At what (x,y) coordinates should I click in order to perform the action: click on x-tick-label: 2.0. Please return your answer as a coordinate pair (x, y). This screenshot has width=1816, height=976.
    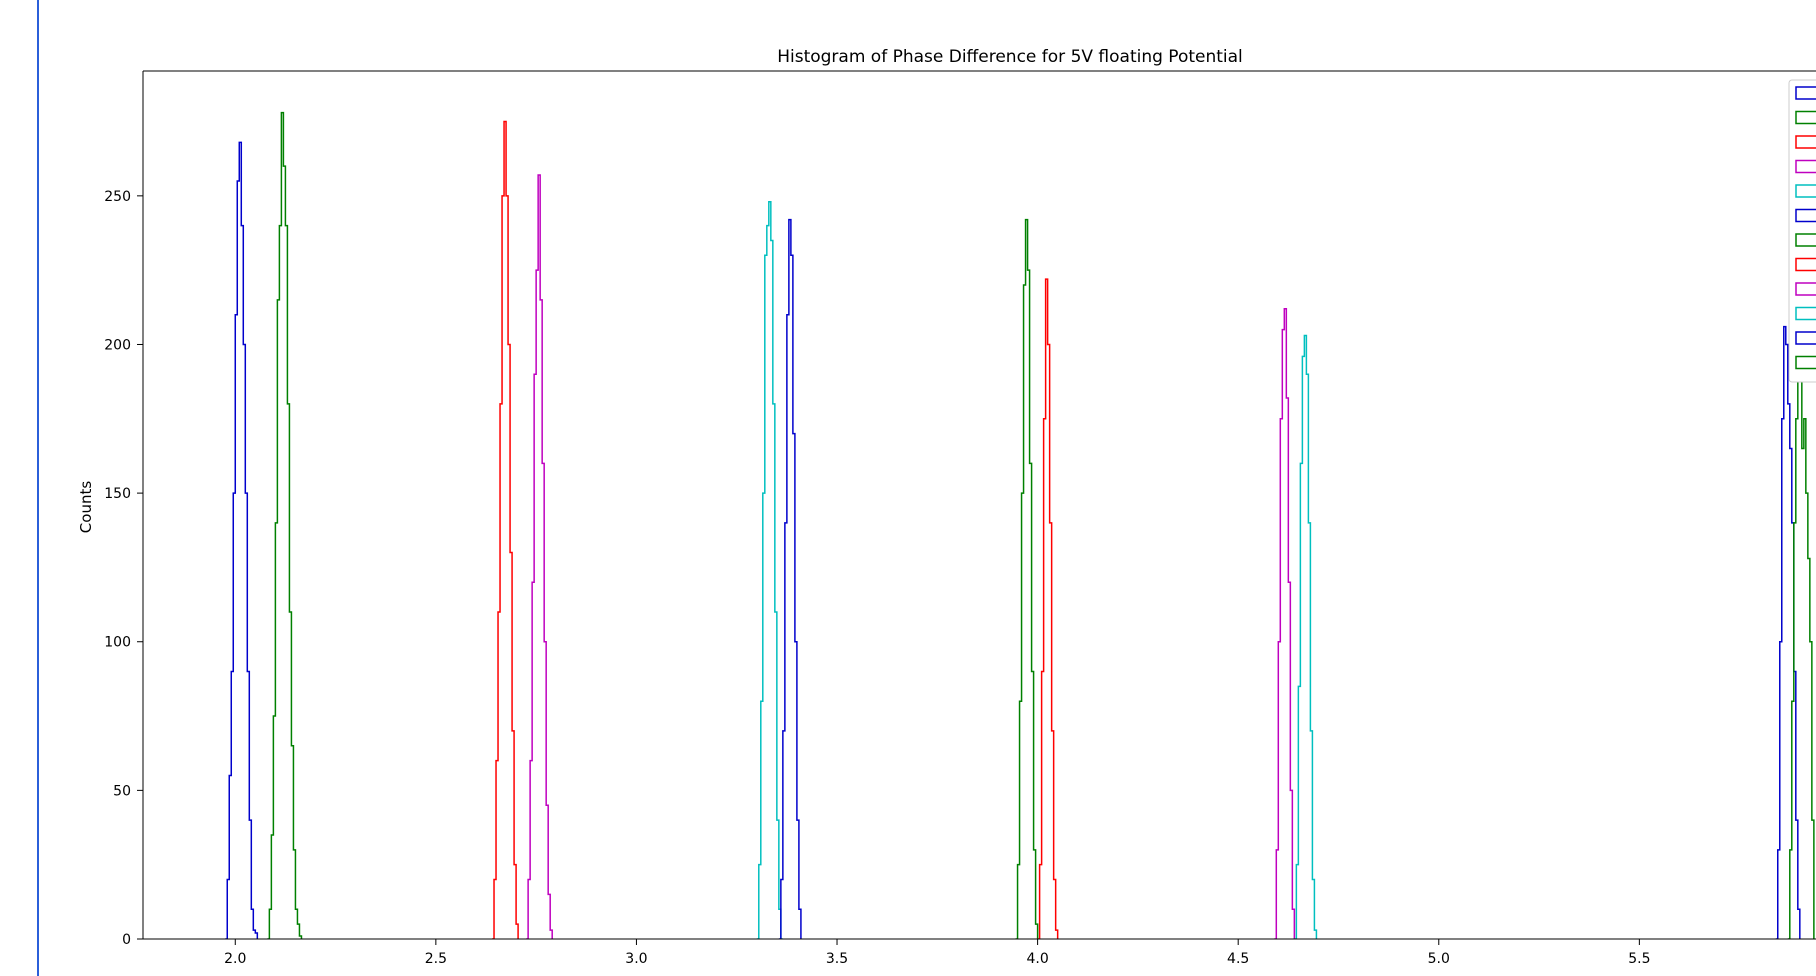
    Looking at the image, I should click on (235, 959).